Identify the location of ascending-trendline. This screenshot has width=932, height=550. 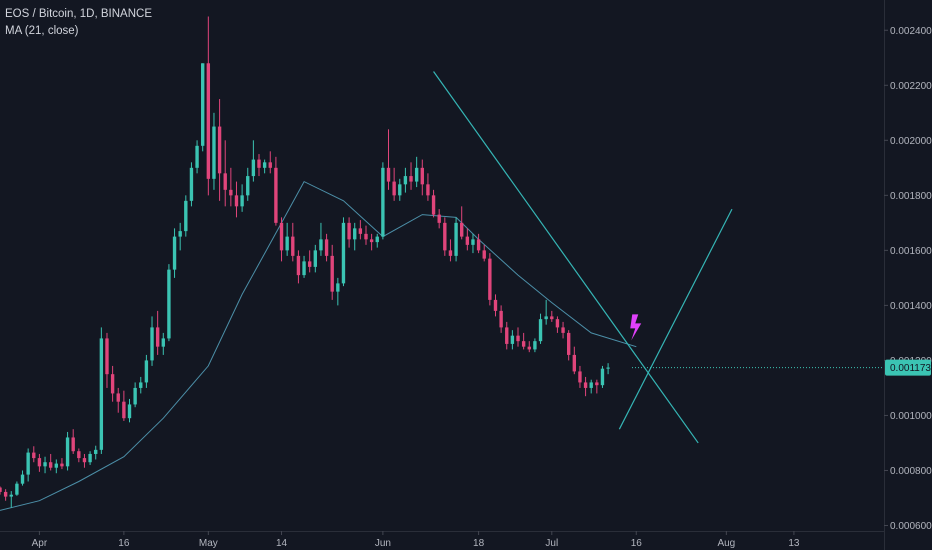
(675, 319).